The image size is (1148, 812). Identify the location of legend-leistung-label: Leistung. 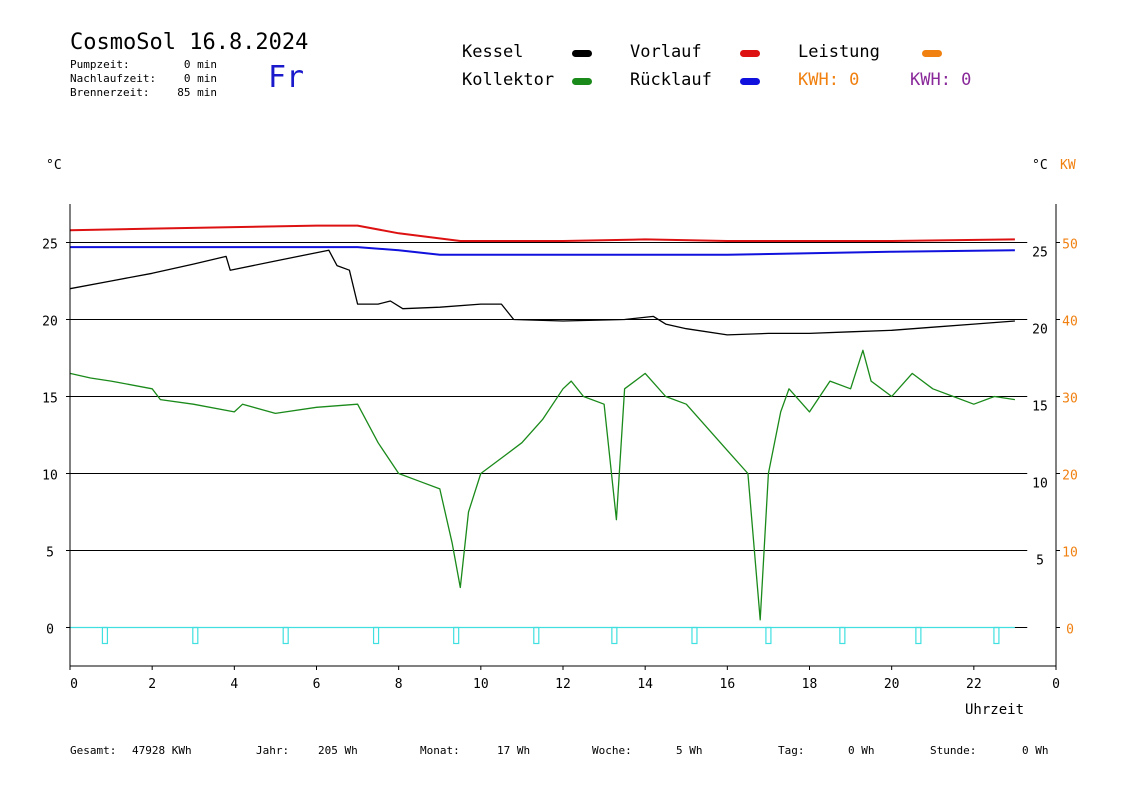
(839, 52).